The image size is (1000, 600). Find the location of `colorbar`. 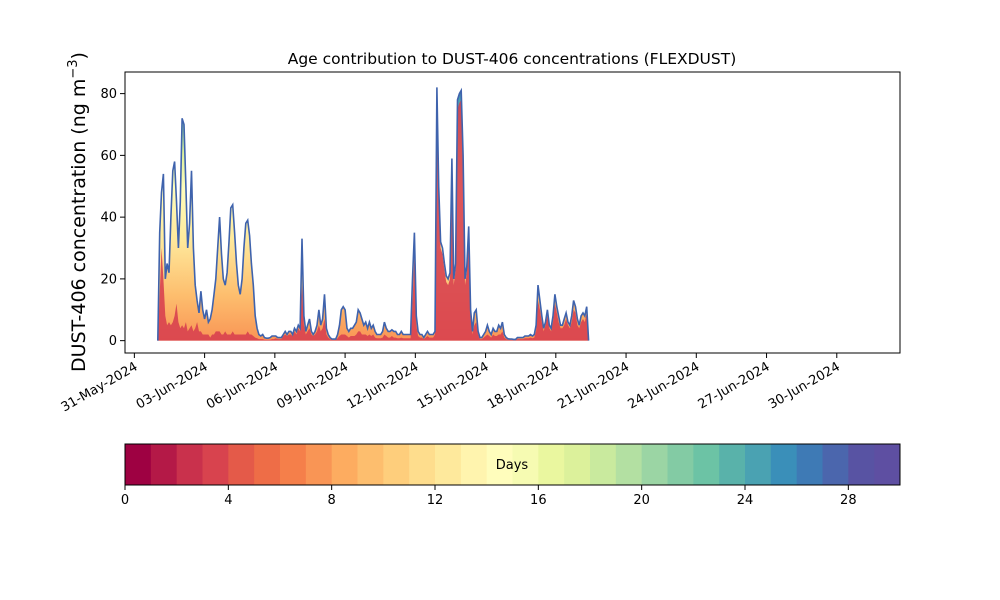

colorbar is located at coordinates (513, 464).